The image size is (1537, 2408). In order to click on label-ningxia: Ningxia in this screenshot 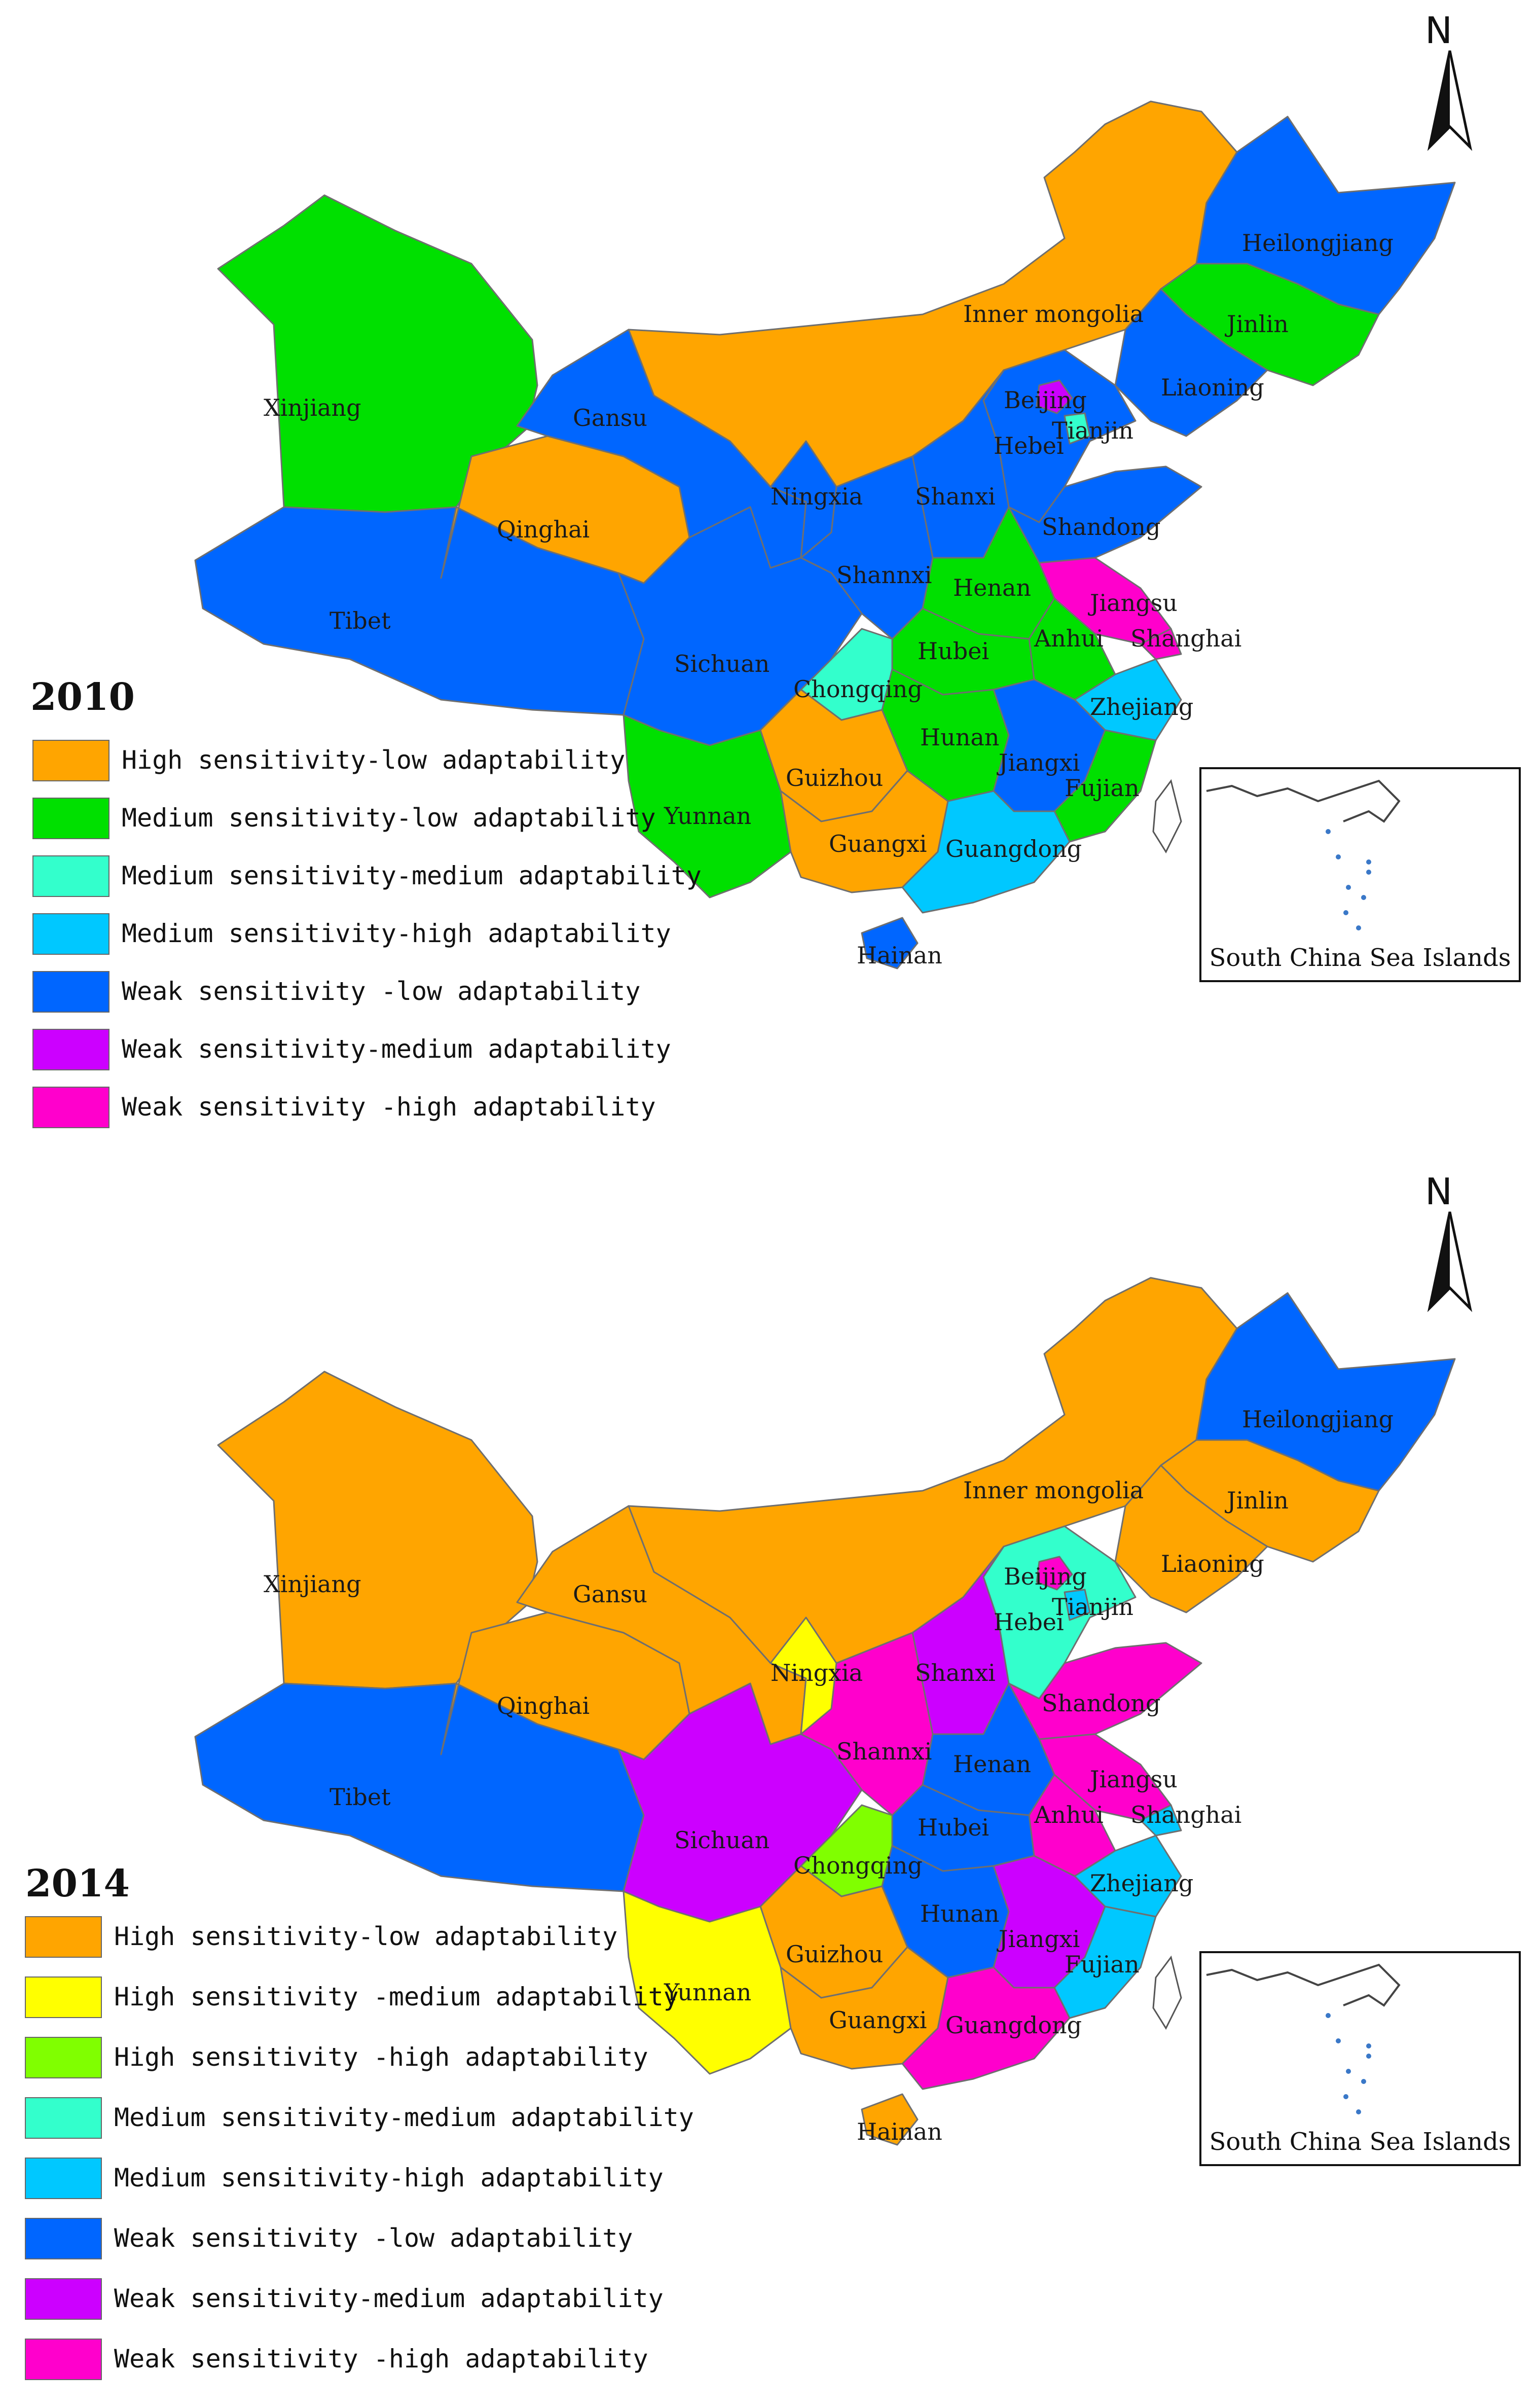, I will do `click(817, 496)`.